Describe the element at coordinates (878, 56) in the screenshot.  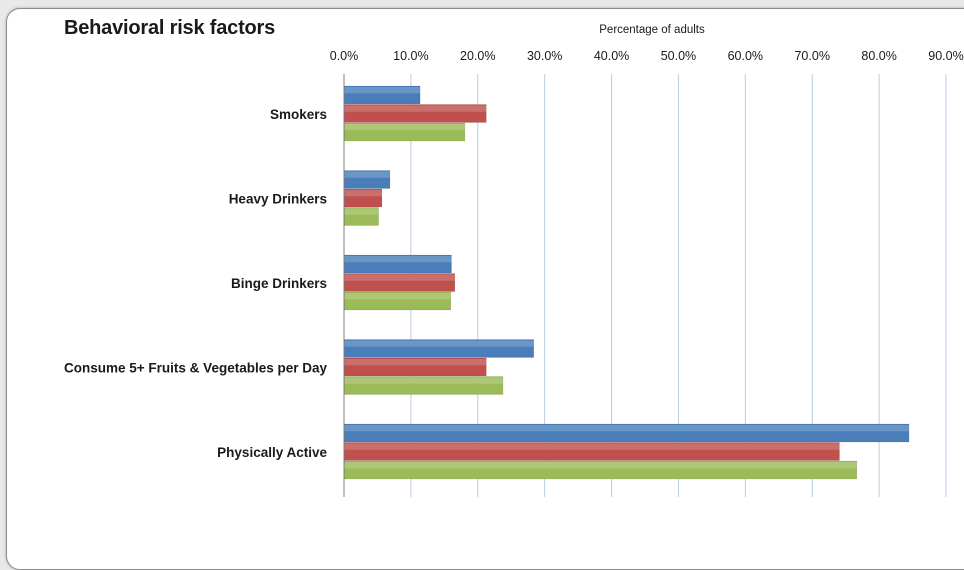
I see `x-tick-label: 80.0%` at that location.